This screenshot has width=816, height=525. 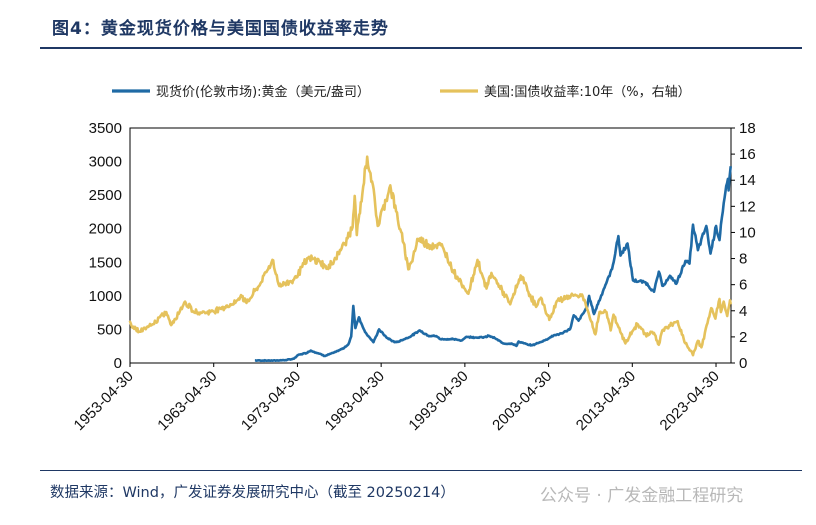 I want to click on left-y-tick-label: 3500, so click(x=105, y=128).